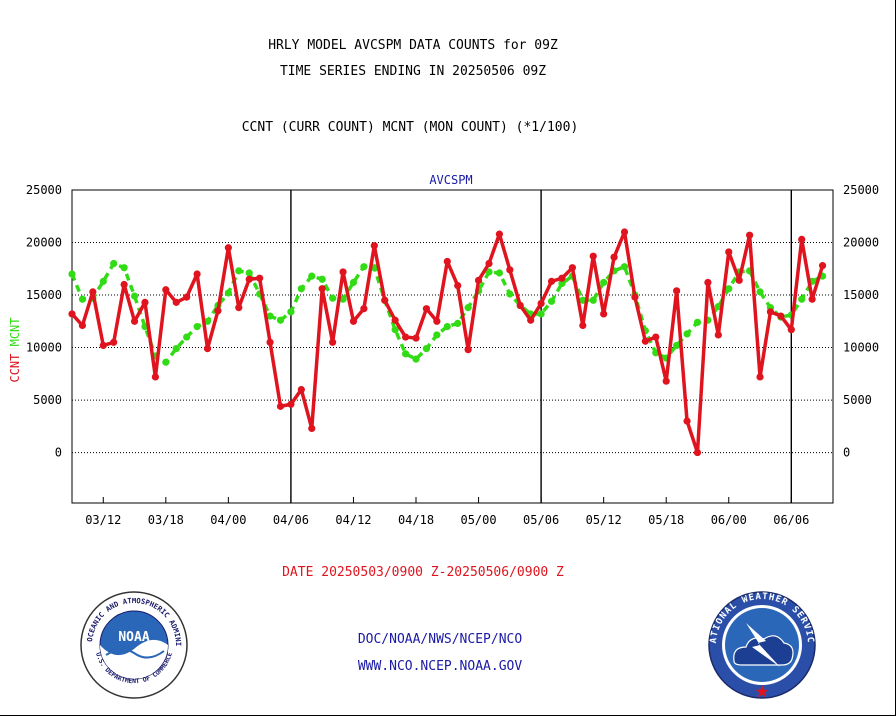  I want to click on y-tick-label-left: 25000, so click(44, 190).